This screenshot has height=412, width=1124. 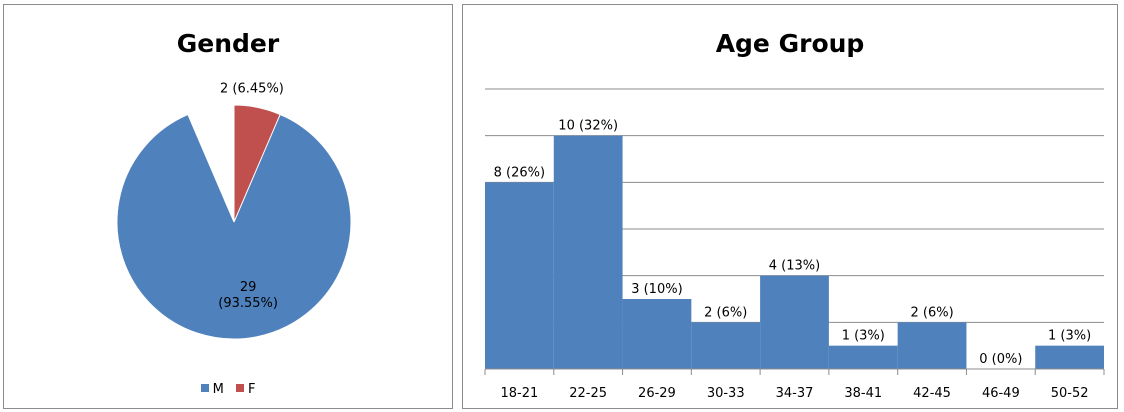 I want to click on bar-data-label: 3 (10%), so click(x=656, y=289).